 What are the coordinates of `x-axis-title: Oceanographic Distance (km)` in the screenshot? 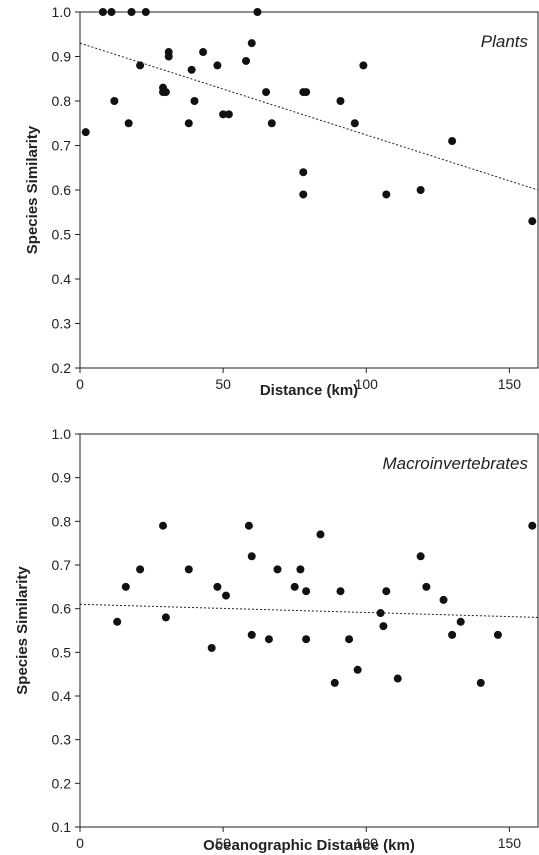 It's located at (309, 845).